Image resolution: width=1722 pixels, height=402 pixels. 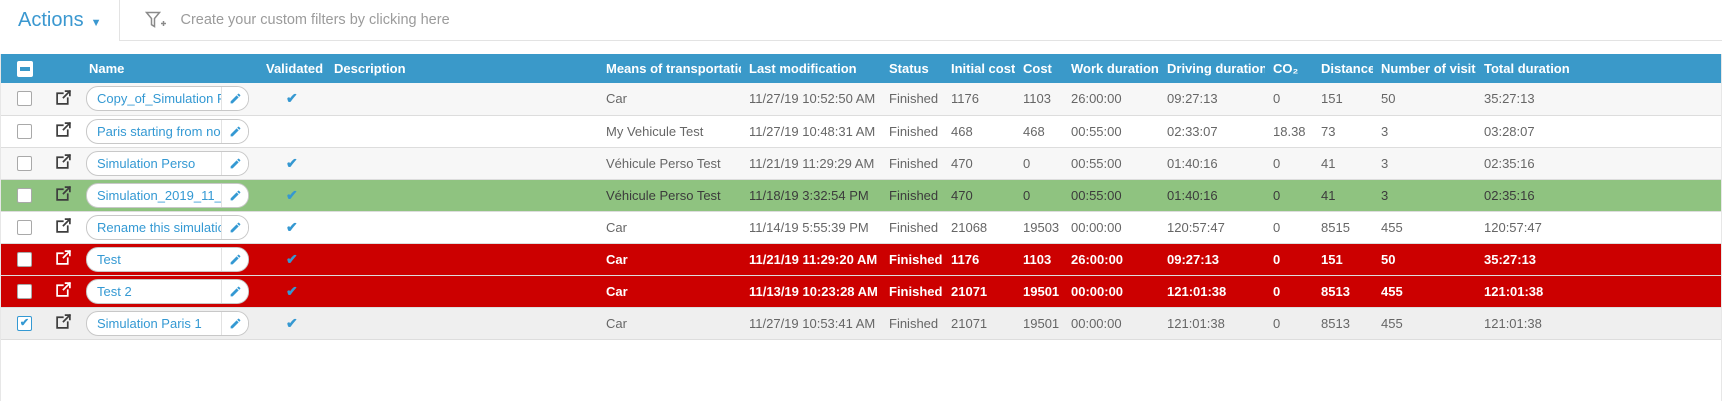 I want to click on cell-initial-cost: 468, so click(x=979, y=131).